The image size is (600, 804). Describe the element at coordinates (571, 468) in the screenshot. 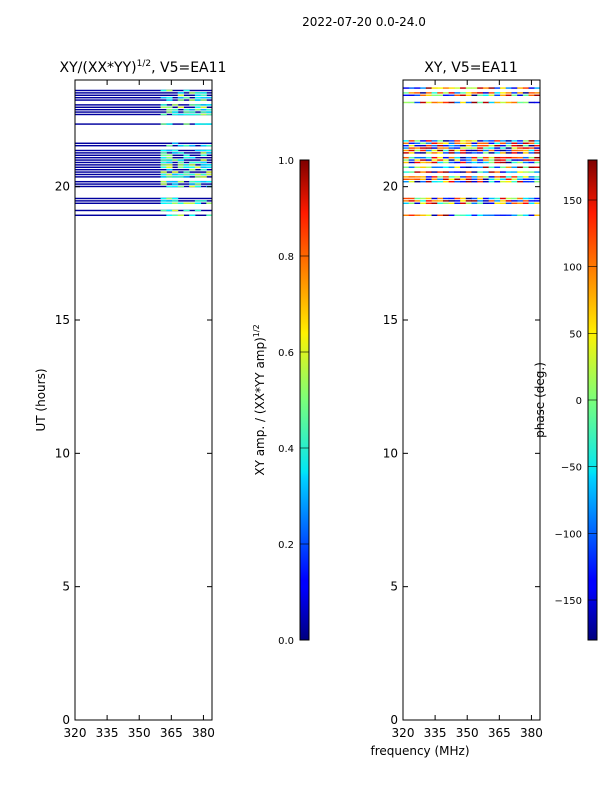

I see `colorbar-tick-label: −50` at that location.